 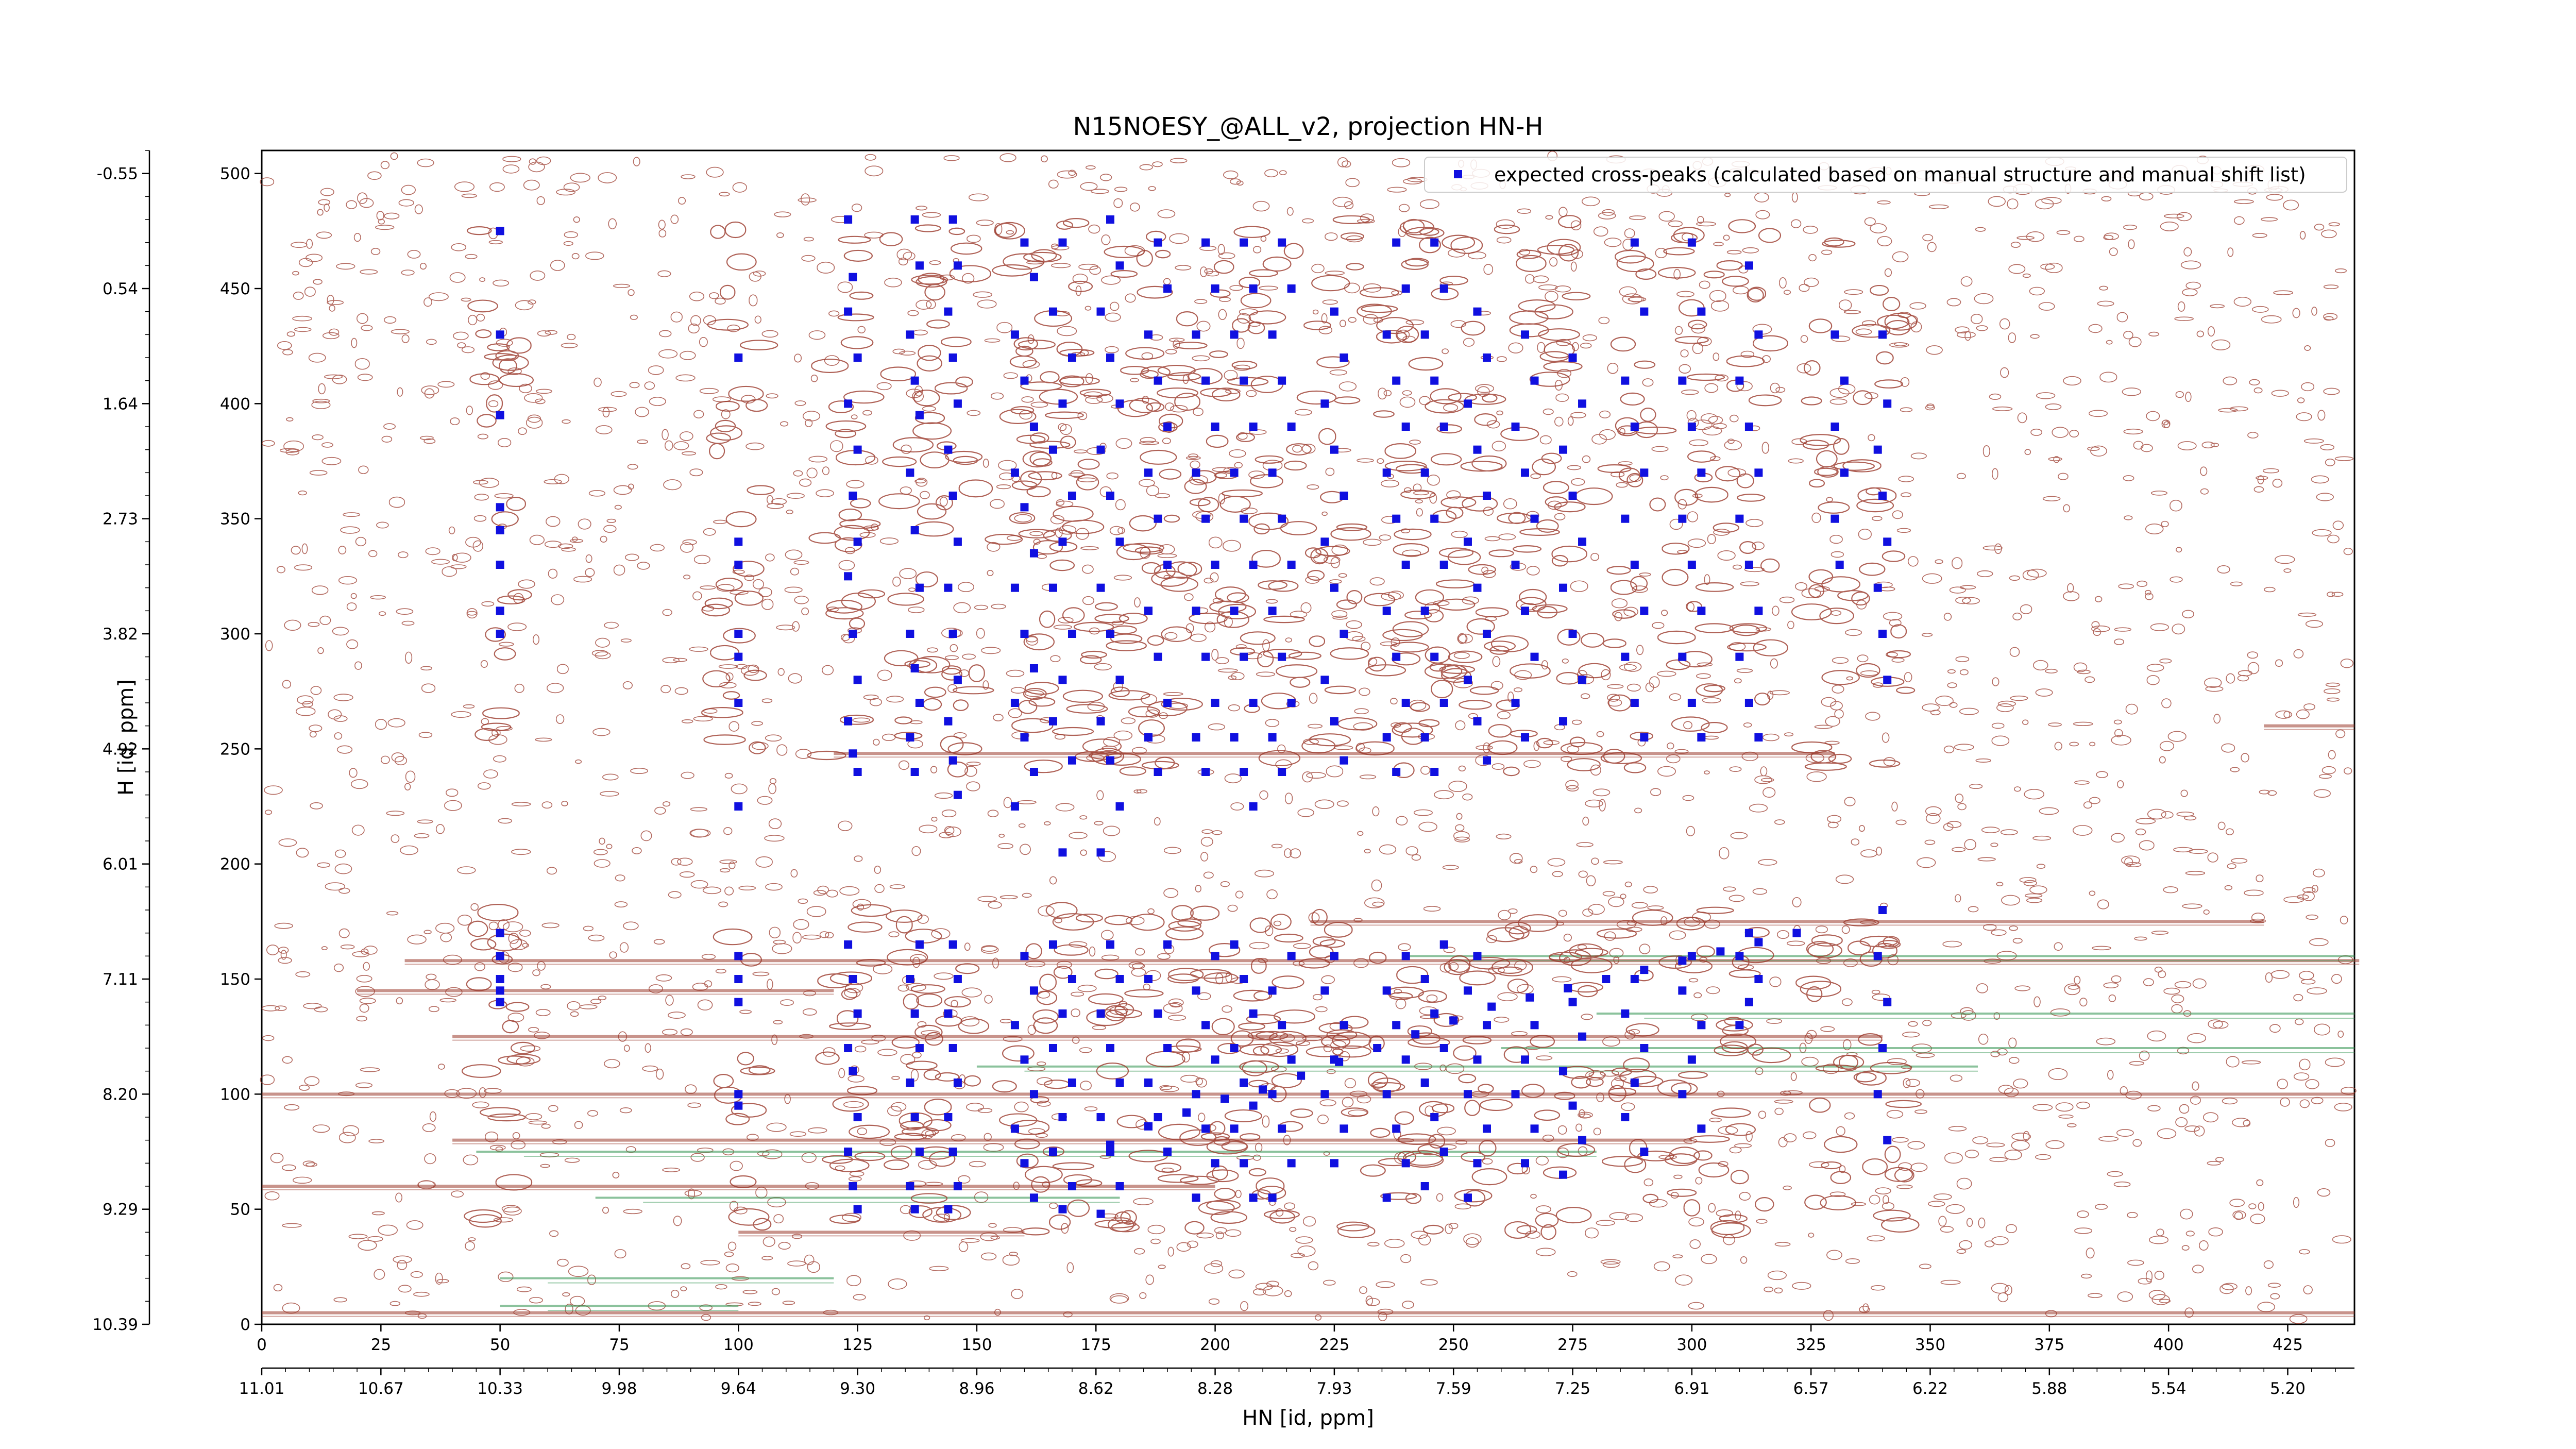 I want to click on legend-marker, so click(x=1458, y=174).